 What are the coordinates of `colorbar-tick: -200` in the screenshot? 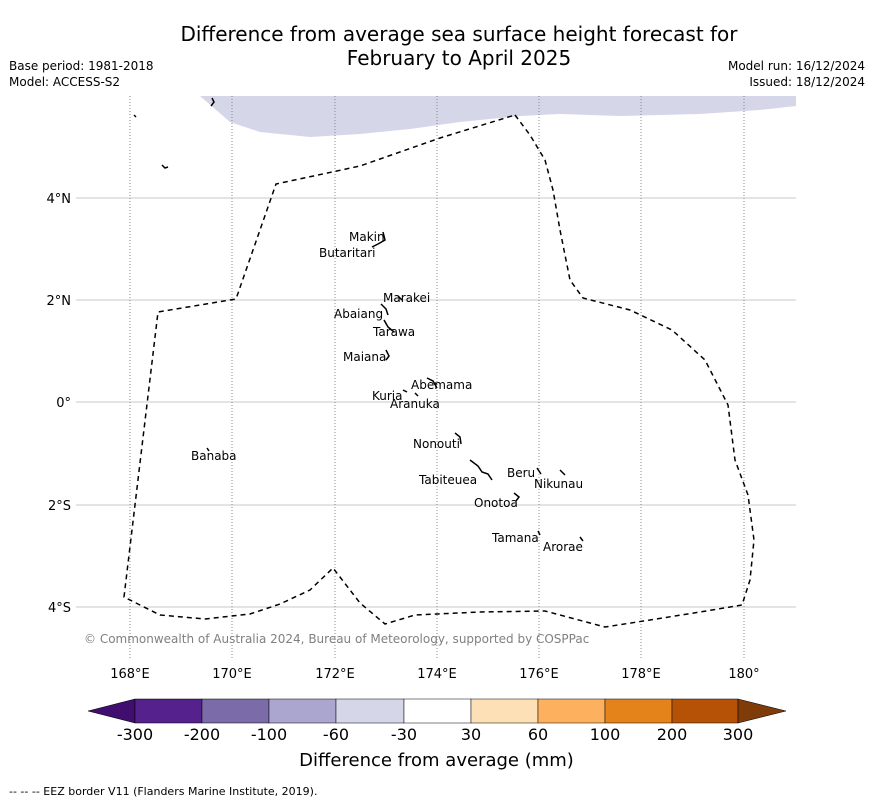 It's located at (202, 734).